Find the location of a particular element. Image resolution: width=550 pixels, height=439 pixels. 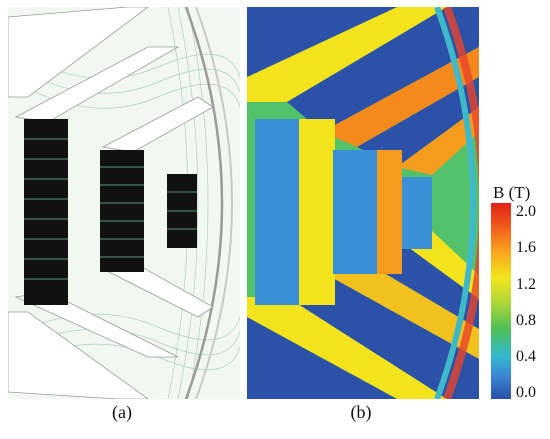

coil-regions is located at coordinates (343, 212).